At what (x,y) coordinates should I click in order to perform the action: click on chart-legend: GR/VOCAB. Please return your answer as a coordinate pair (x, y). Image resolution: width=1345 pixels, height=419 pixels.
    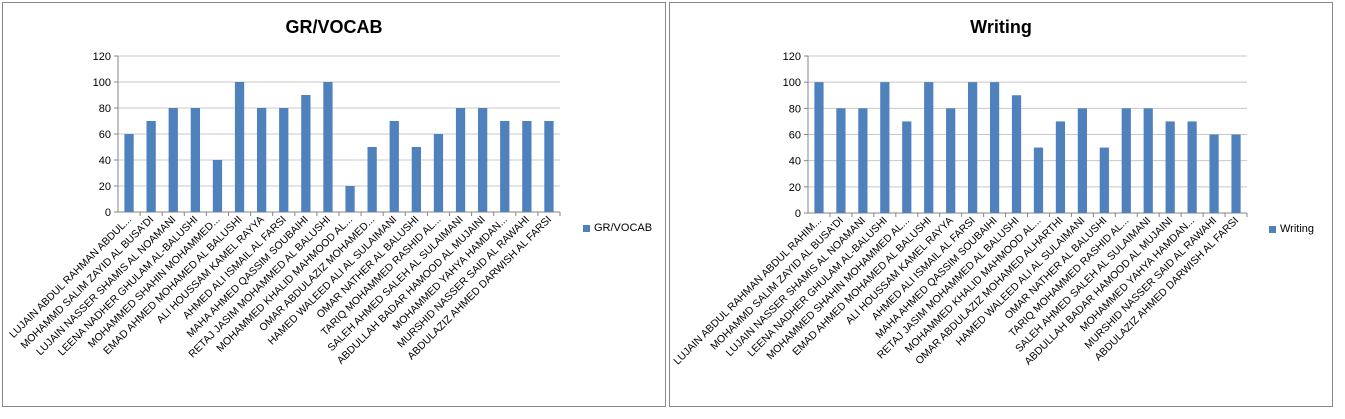
    Looking at the image, I should click on (617, 228).